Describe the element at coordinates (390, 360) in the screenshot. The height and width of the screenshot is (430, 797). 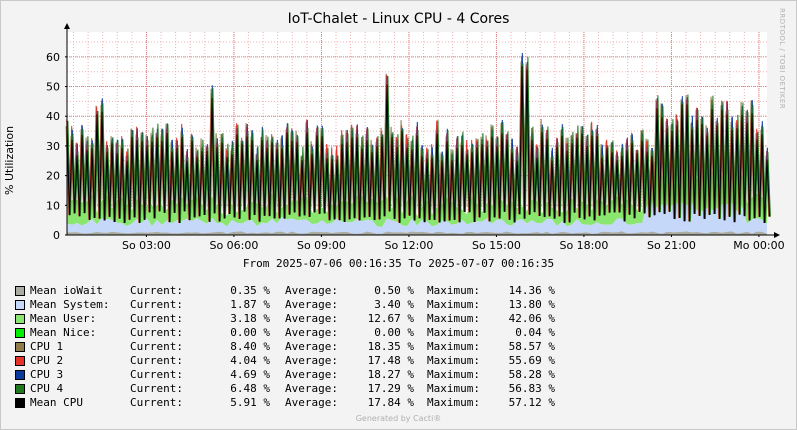
I see `legend-average-value: 17.48 %` at that location.